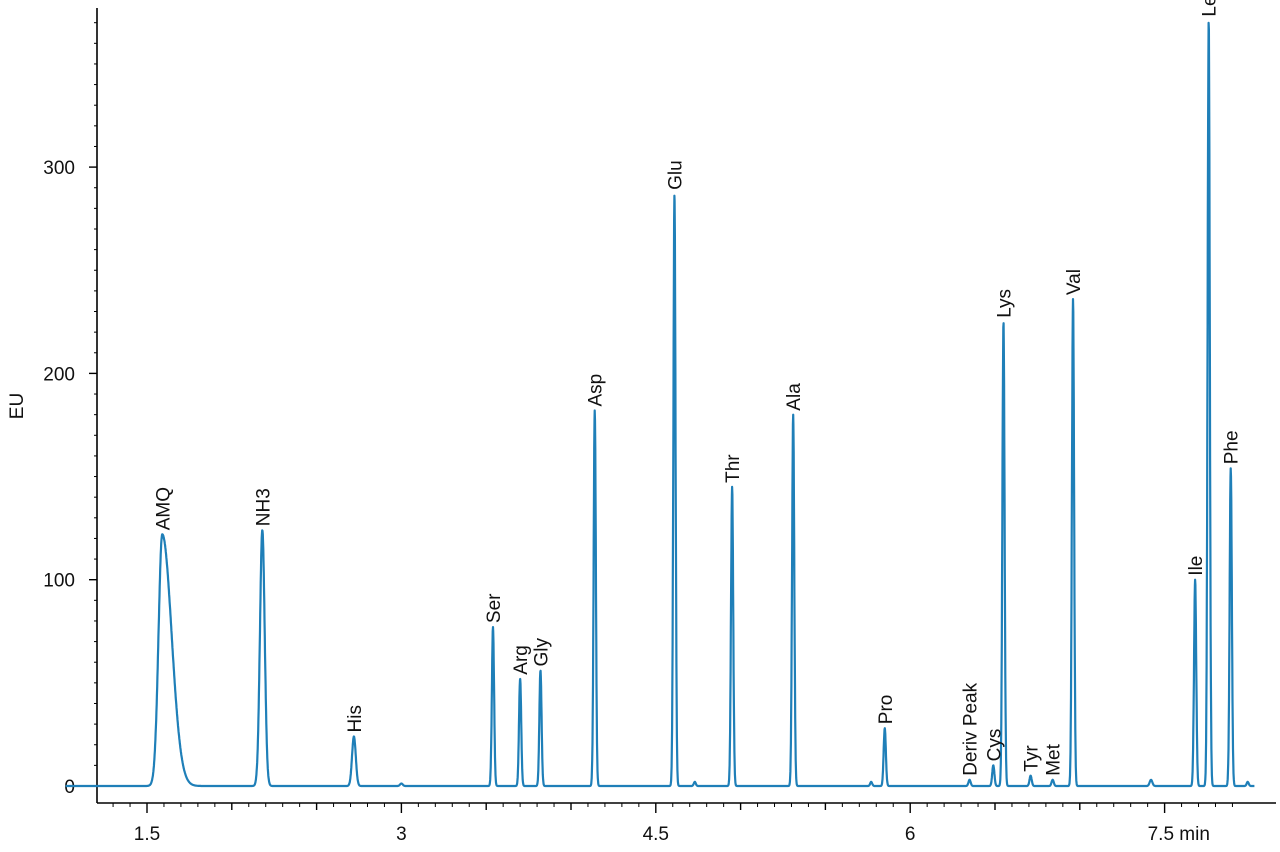 This screenshot has height=852, width=1280. Describe the element at coordinates (59, 374) in the screenshot. I see `y-tick-label: 200` at that location.